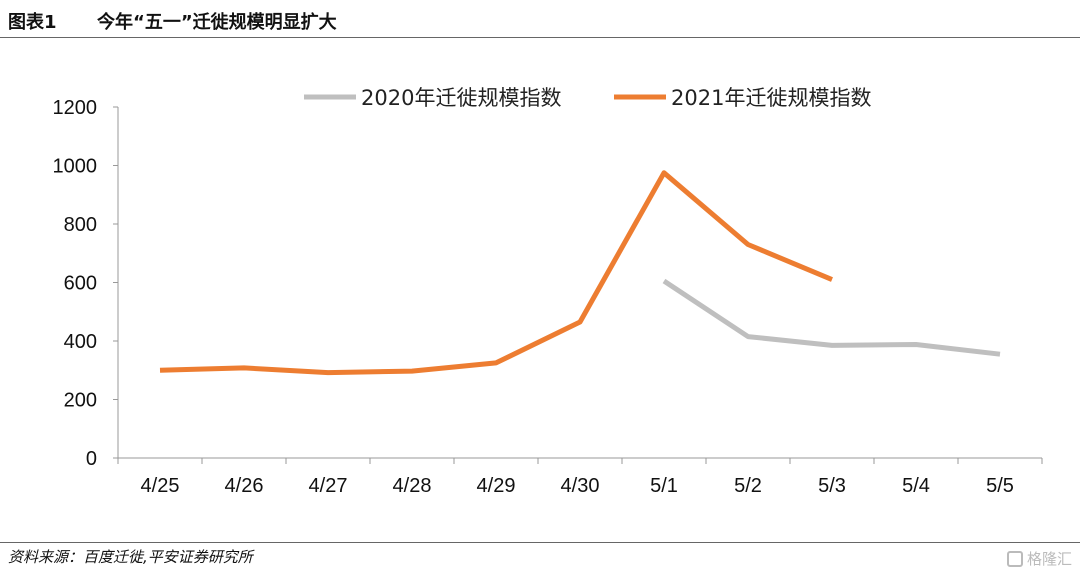 This screenshot has width=1080, height=575. What do you see at coordinates (75, 108) in the screenshot?
I see `y-tick-label: 1200` at bounding box center [75, 108].